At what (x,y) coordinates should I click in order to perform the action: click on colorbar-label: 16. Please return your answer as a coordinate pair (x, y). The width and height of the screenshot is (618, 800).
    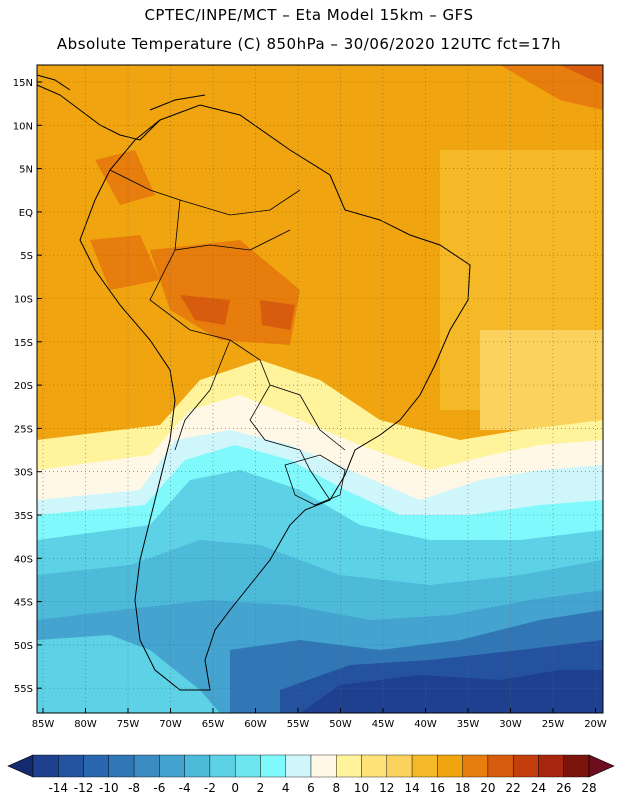
    Looking at the image, I should click on (437, 788).